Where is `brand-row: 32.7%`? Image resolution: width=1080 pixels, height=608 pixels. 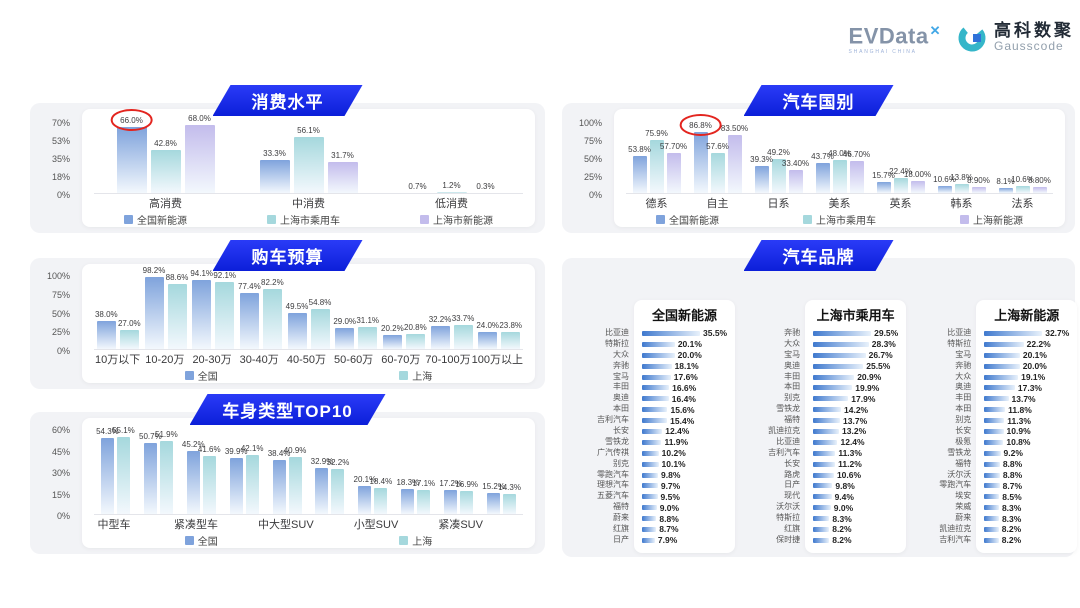
brand-row: 32.7% is located at coordinates (1026, 333).